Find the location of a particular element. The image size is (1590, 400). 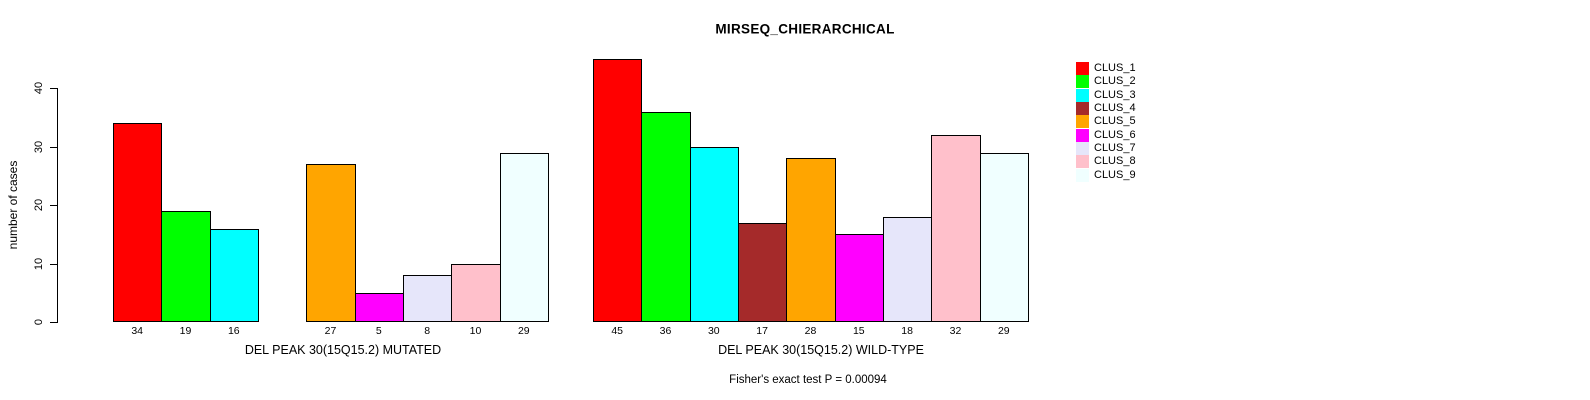

legend-label: CLUS_4 is located at coordinates (1115, 108).